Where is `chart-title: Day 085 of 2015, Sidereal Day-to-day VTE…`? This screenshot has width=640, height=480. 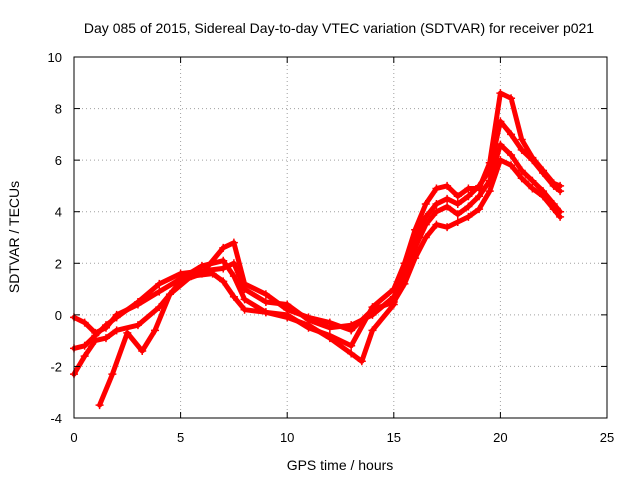 chart-title: Day 085 of 2015, Sidereal Day-to-day VTE… is located at coordinates (339, 28).